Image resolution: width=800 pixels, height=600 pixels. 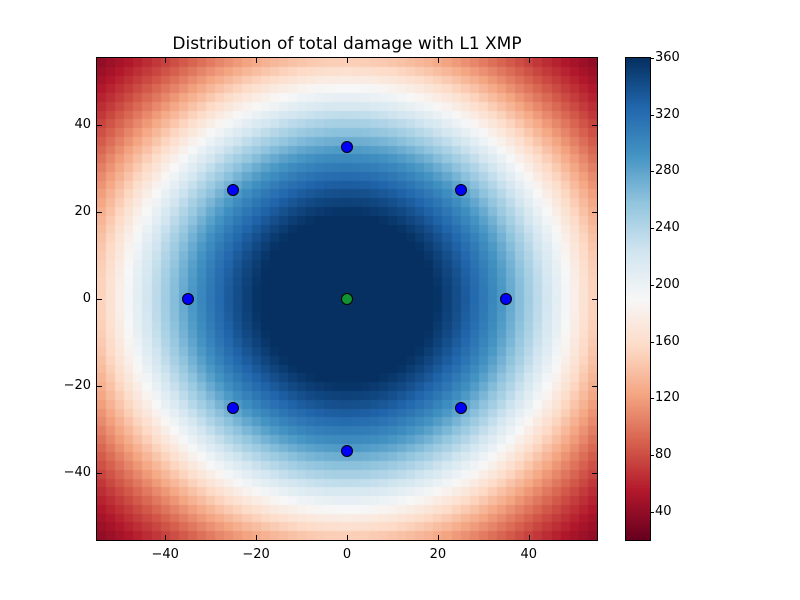 I want to click on y-tick-label: −40, so click(x=77, y=472).